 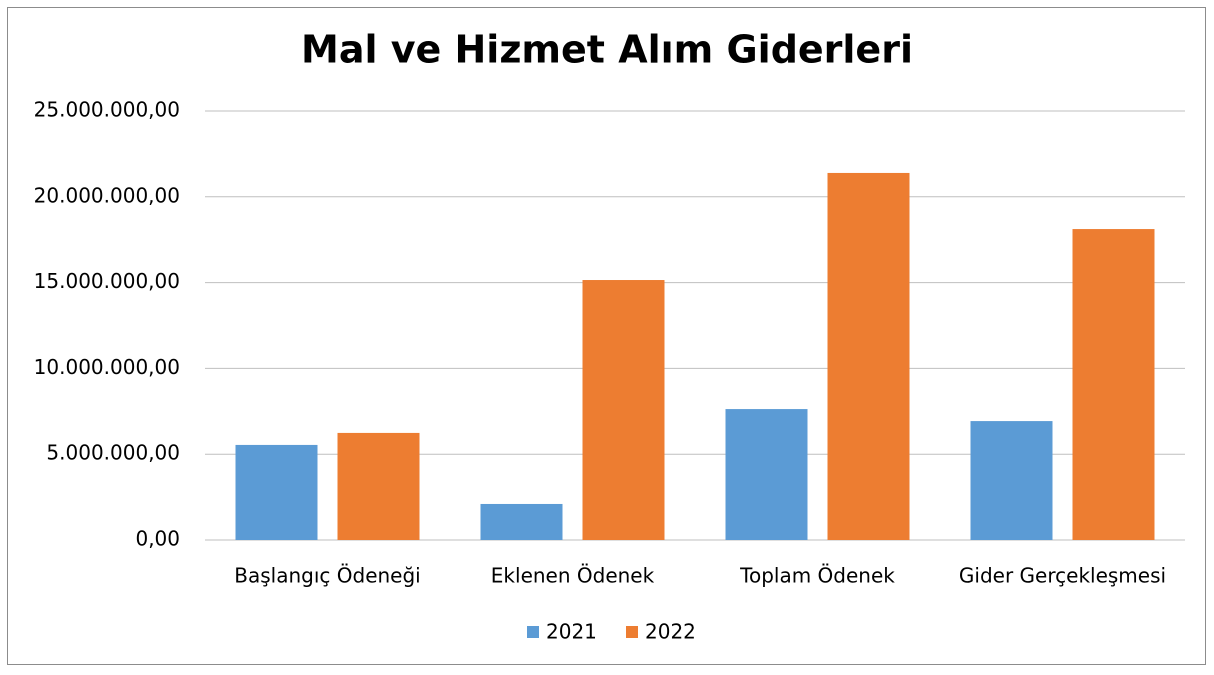 What do you see at coordinates (571, 632) in the screenshot?
I see `legend-label: 2021` at bounding box center [571, 632].